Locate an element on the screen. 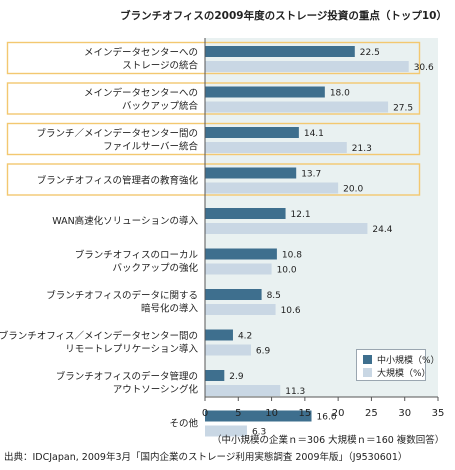 The image size is (455, 470). category-label: WAN高速化ソリューションの導入 is located at coordinates (125, 221).